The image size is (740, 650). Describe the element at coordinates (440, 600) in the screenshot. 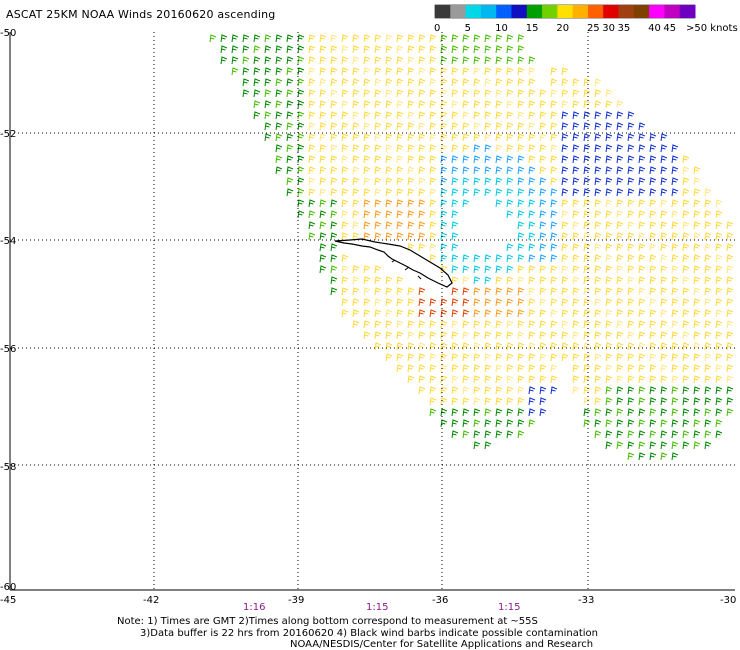

I see `lon-label: -36` at that location.